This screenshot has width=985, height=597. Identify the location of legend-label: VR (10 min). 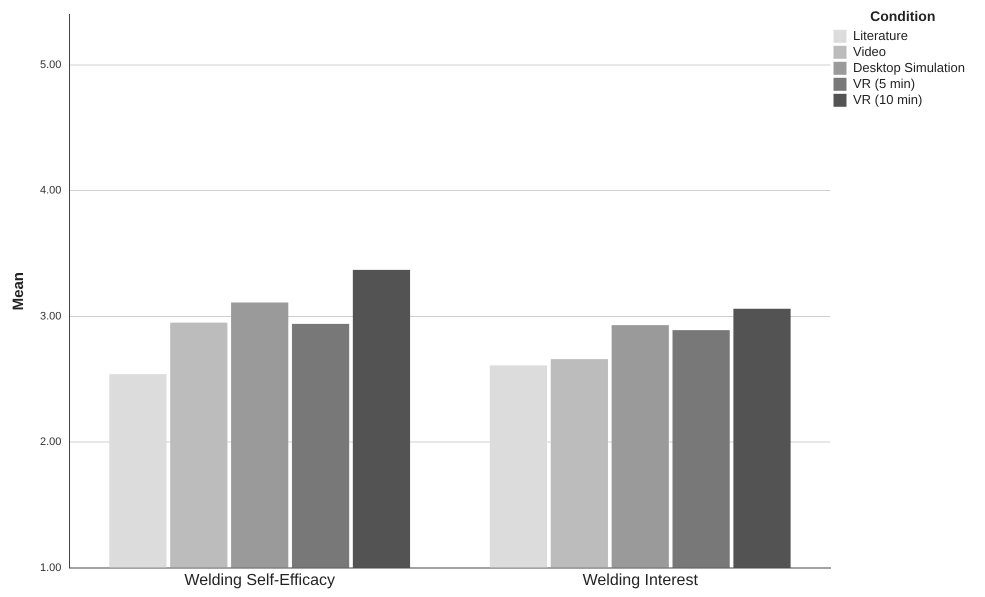
(887, 99).